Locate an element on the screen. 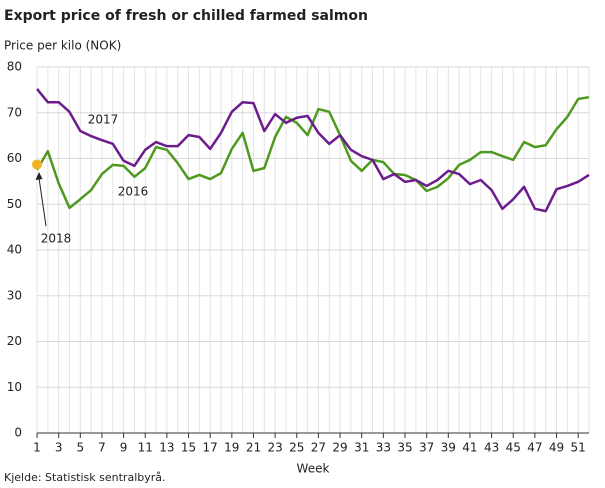 This screenshot has width=605, height=488. x-tick-label: 31 is located at coordinates (361, 448).